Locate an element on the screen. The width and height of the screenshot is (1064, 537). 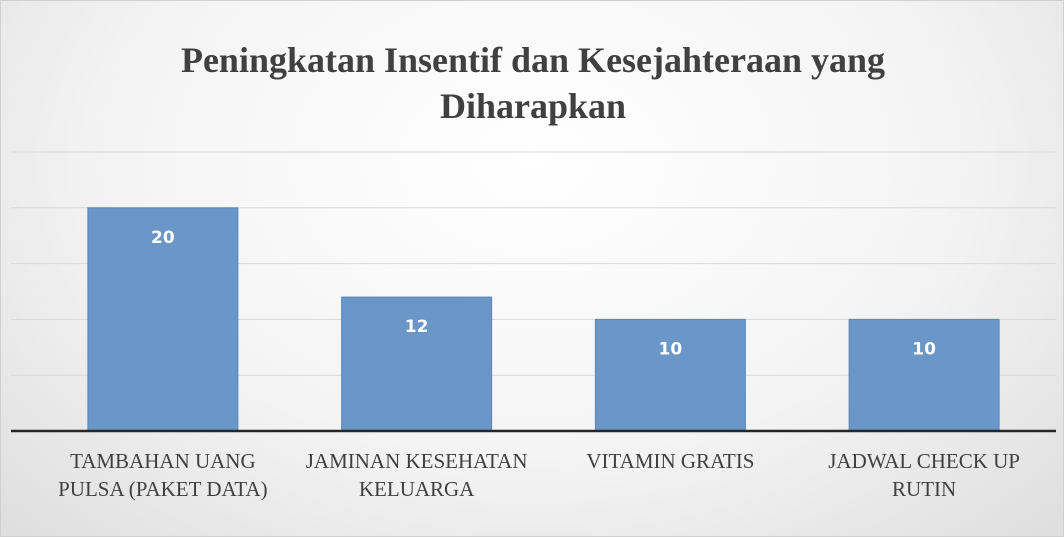
x-tick-label: JADWAL CHECK UP RUTIN is located at coordinates (924, 475).